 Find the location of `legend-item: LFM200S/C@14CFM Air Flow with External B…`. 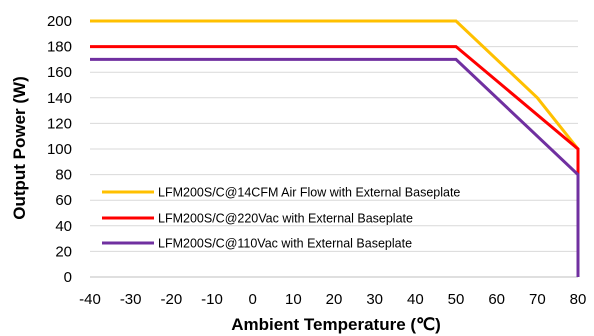

legend-item: LFM200S/C@14CFM Air Flow with External B… is located at coordinates (281, 193).